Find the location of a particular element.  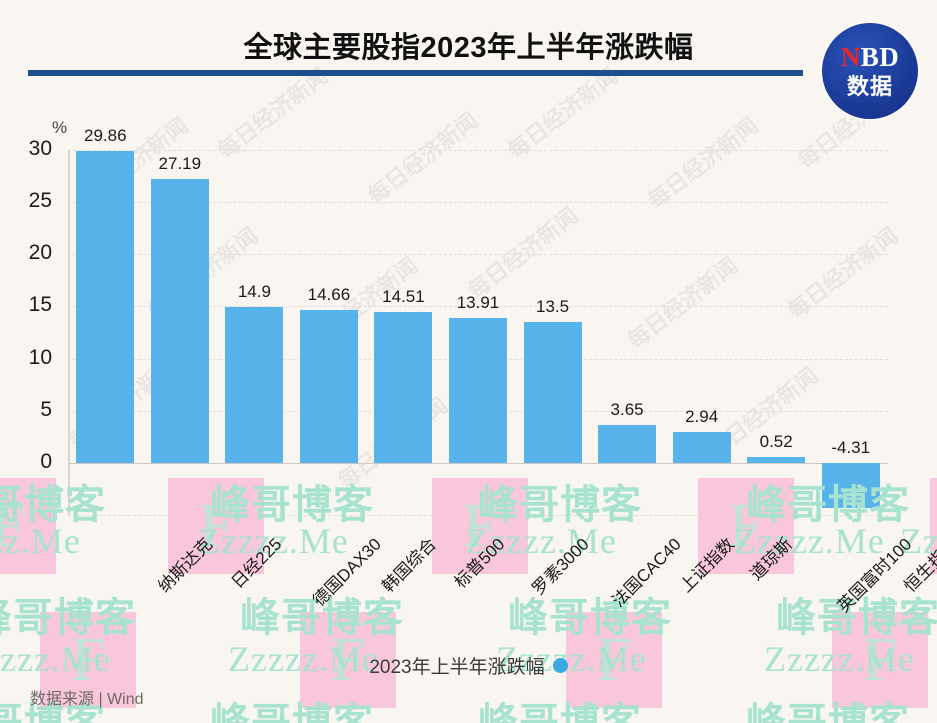

bar-value-label: 13.5 is located at coordinates (552, 307).